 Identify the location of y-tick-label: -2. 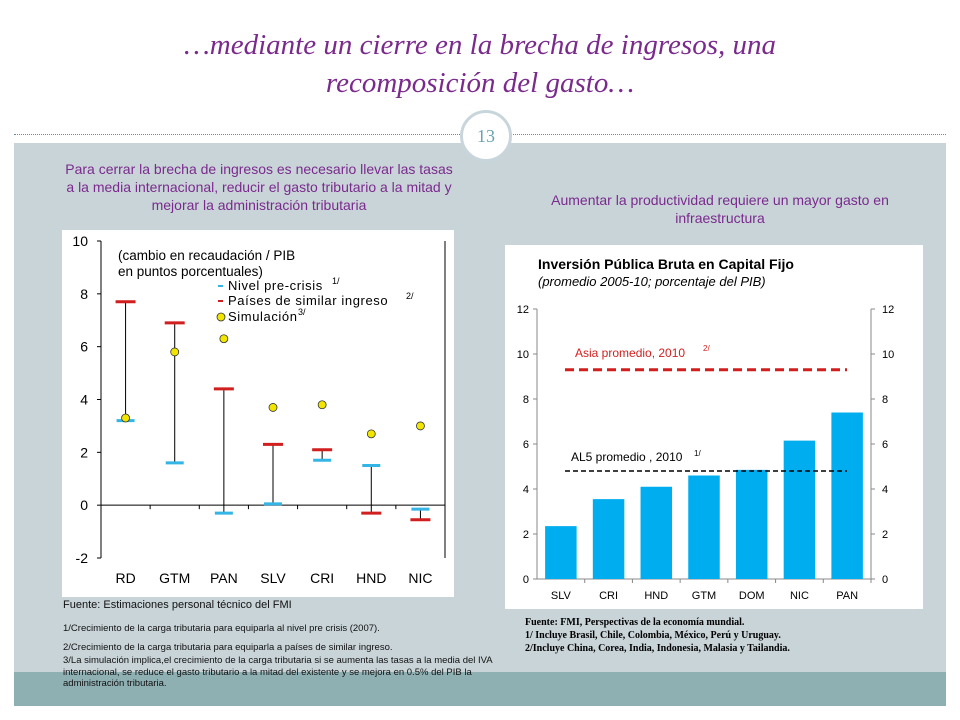
(82, 558).